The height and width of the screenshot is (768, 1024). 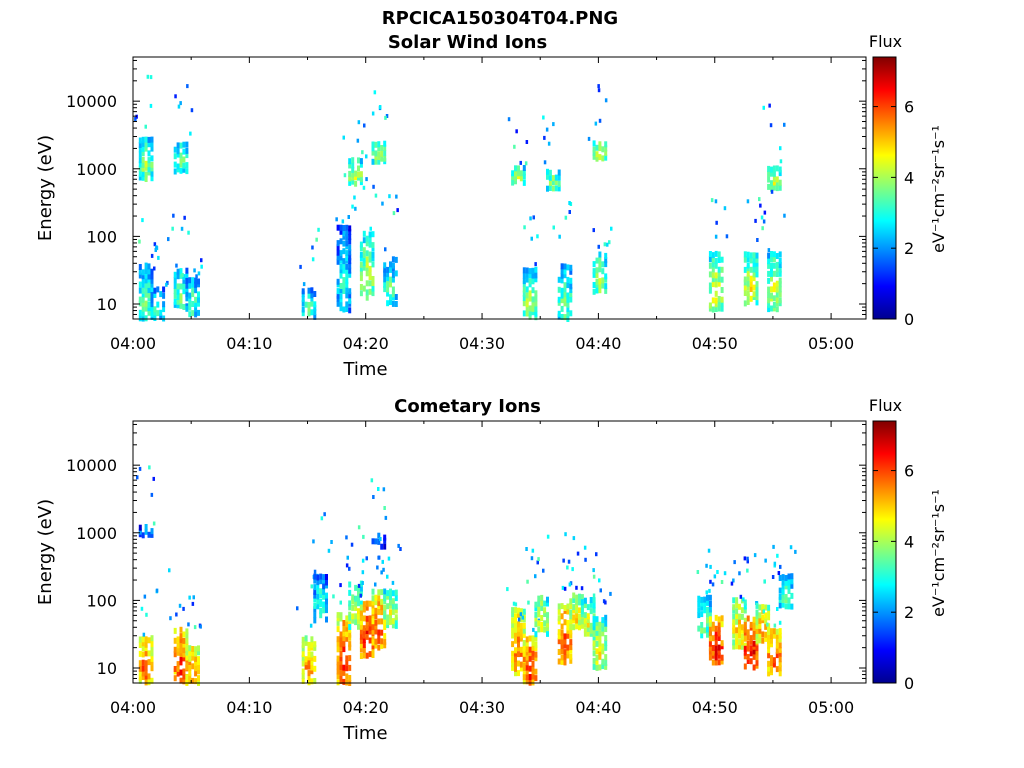 What do you see at coordinates (831, 343) in the screenshot?
I see `x-tick-label: 05:00` at bounding box center [831, 343].